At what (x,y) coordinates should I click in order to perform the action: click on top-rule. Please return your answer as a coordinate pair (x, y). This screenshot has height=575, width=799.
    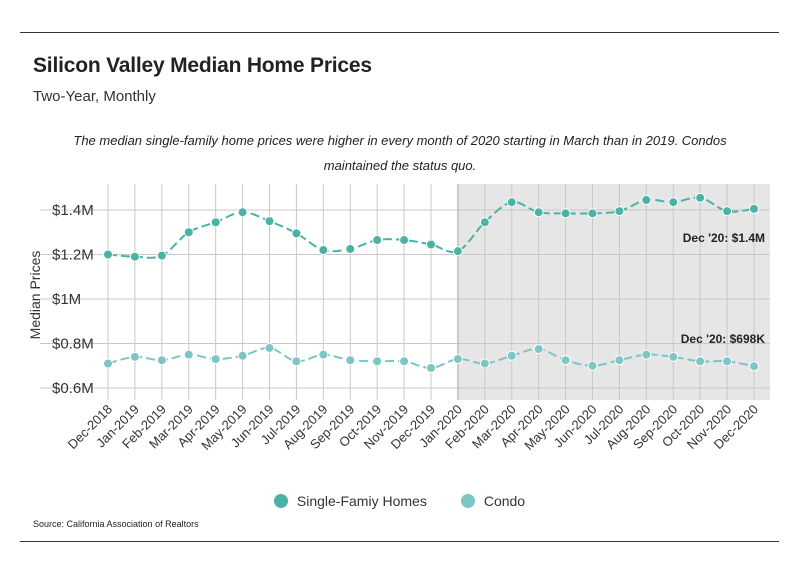
    Looking at the image, I should click on (399, 32).